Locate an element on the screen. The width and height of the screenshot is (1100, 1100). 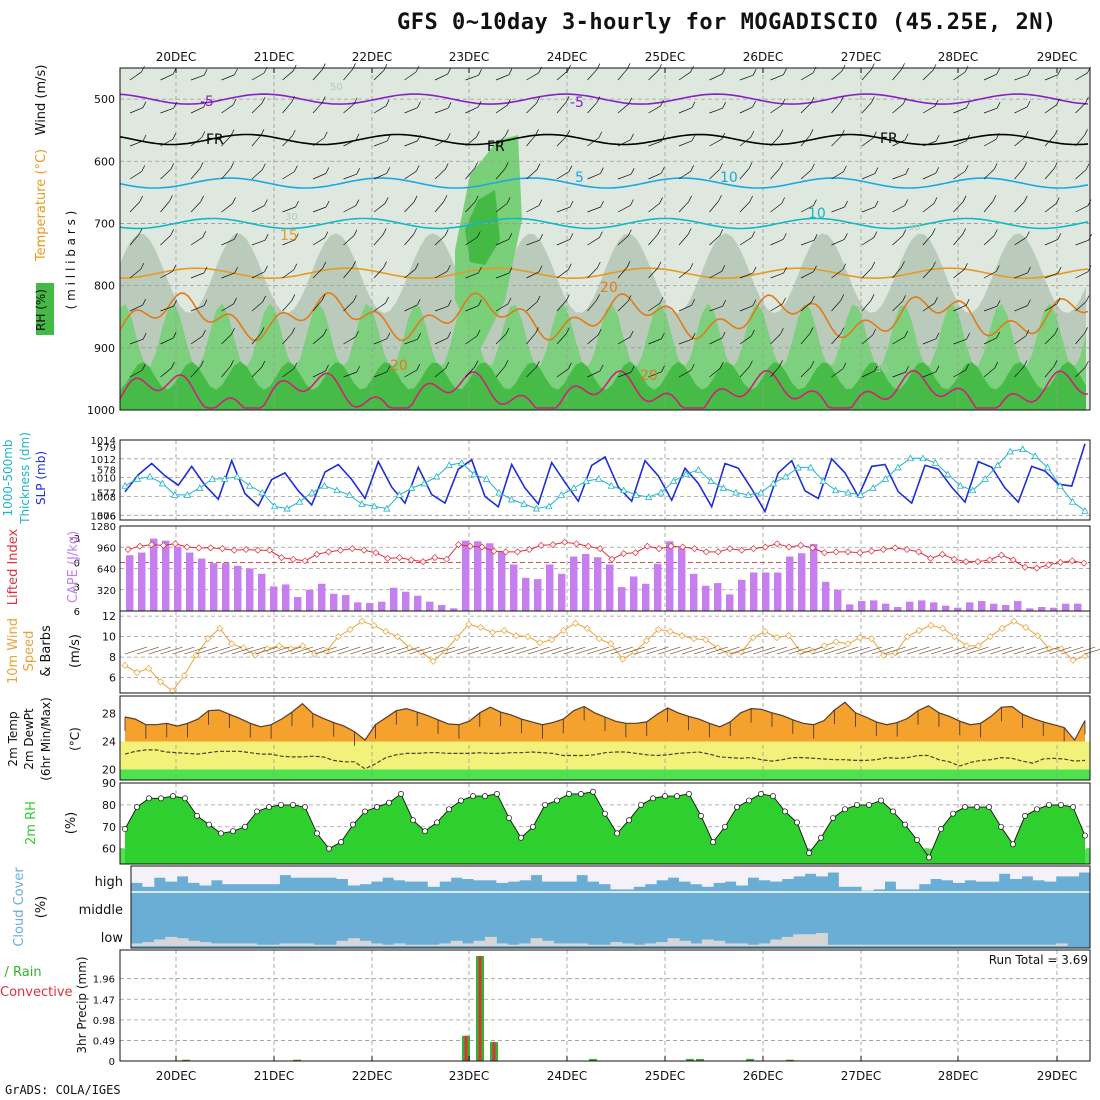
cloud-high-bar is located at coordinates (239, 875).